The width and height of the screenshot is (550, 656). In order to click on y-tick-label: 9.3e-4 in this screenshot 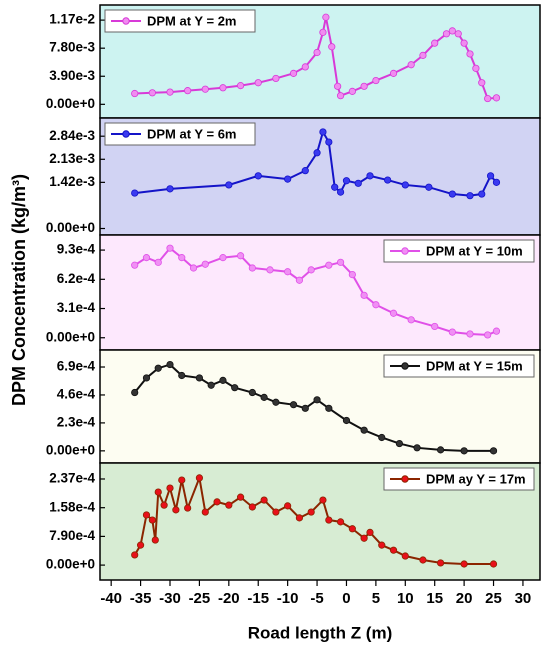, I will do `click(76, 249)`.